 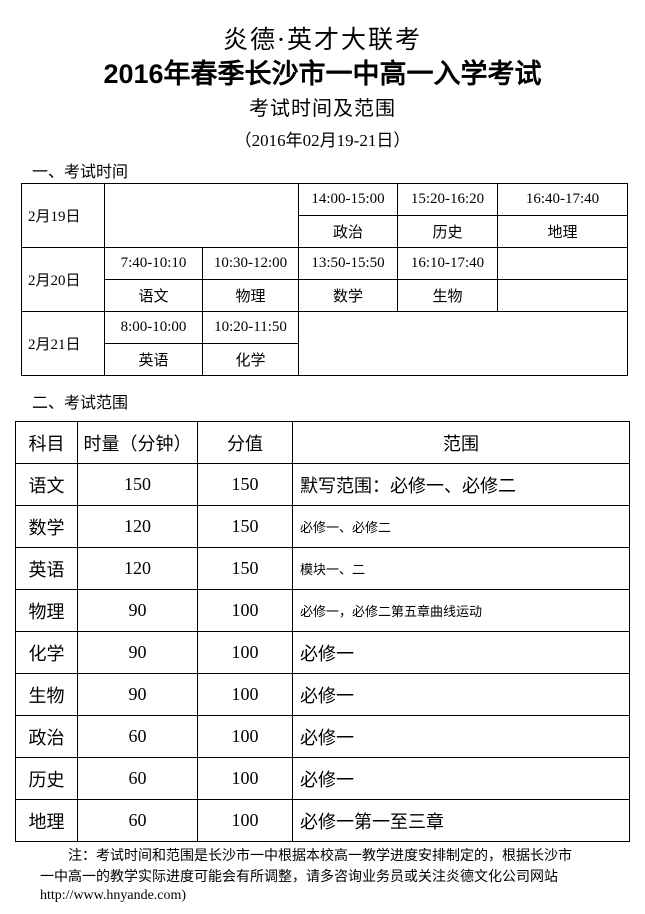 I want to click on scope-row: 英语 120 150 模块一、二, so click(x=322, y=568).